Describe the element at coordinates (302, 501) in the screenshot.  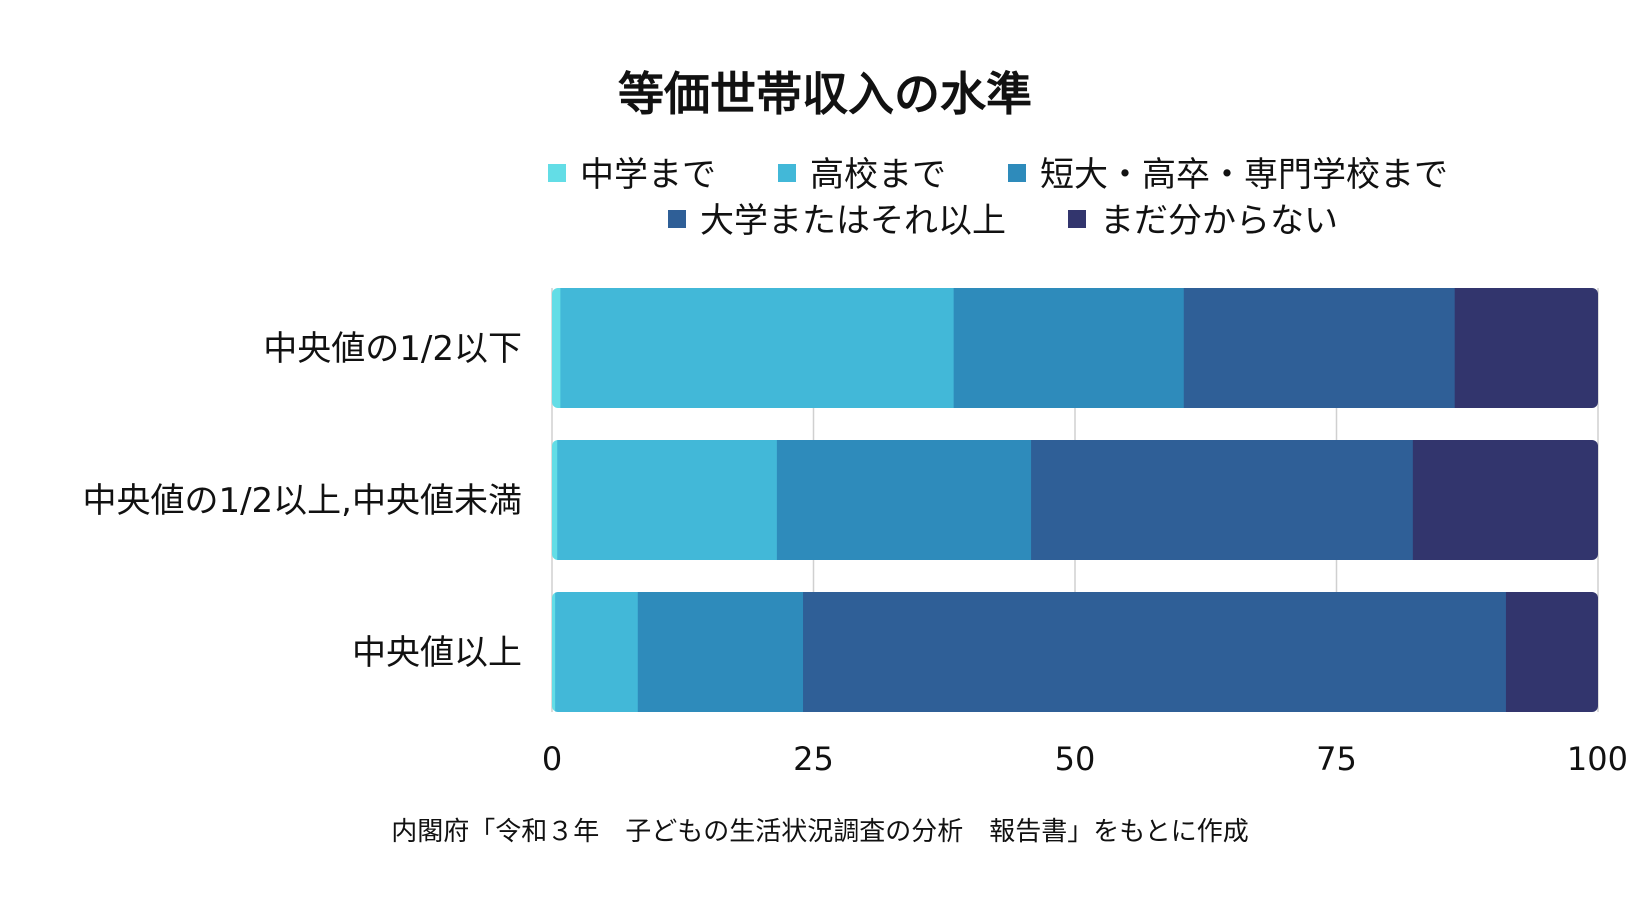
I see `category-label-2: 中央値の1/2以上,中央値未満` at that location.